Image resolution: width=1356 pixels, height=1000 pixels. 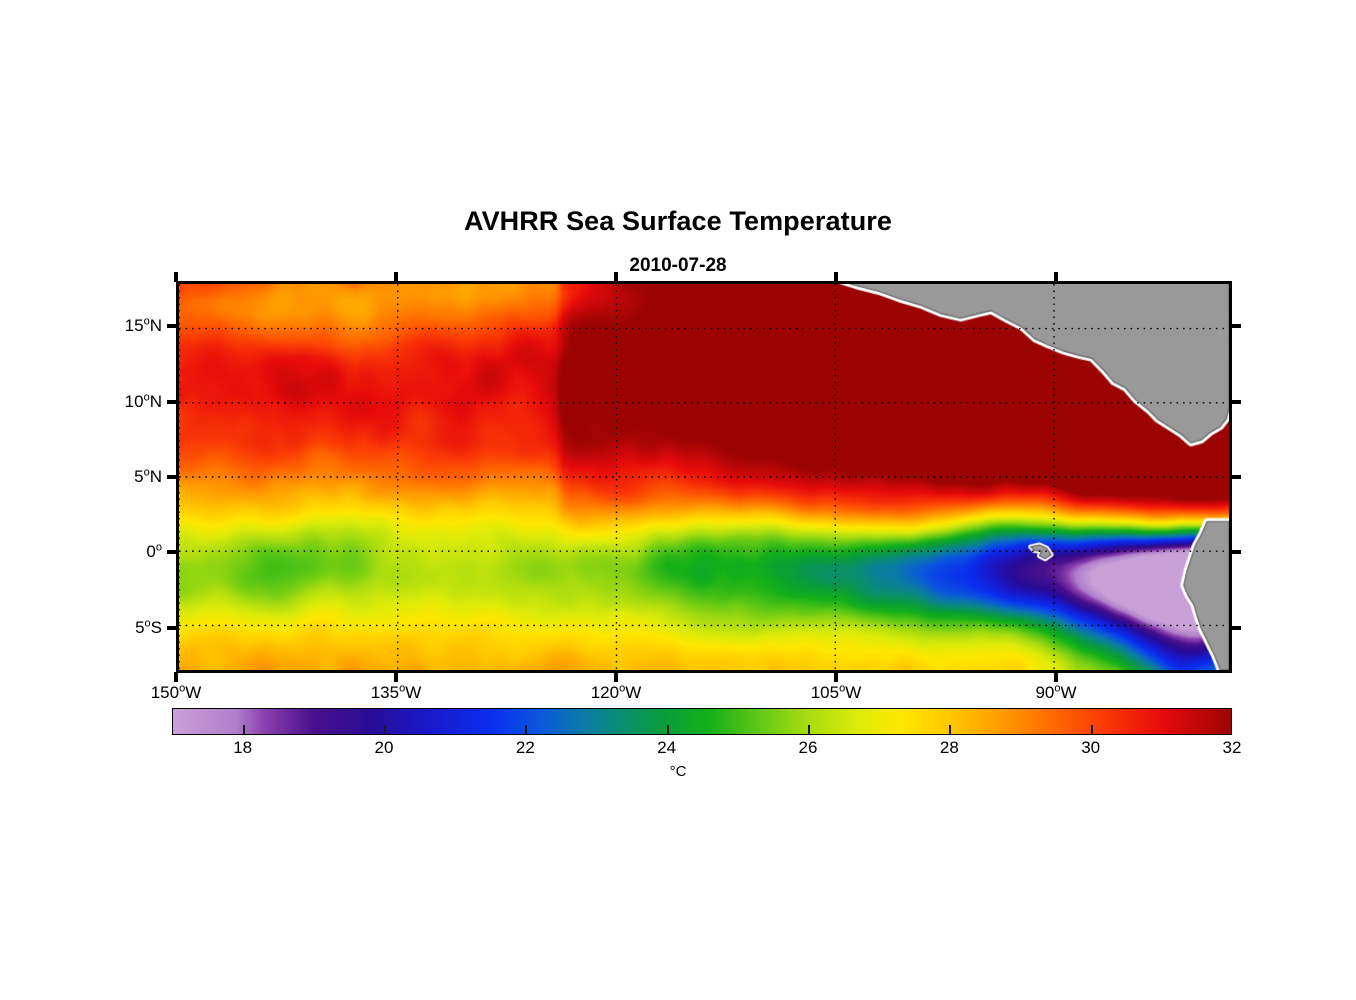 What do you see at coordinates (143, 400) in the screenshot?
I see `ytick-label-10N: 10oN` at bounding box center [143, 400].